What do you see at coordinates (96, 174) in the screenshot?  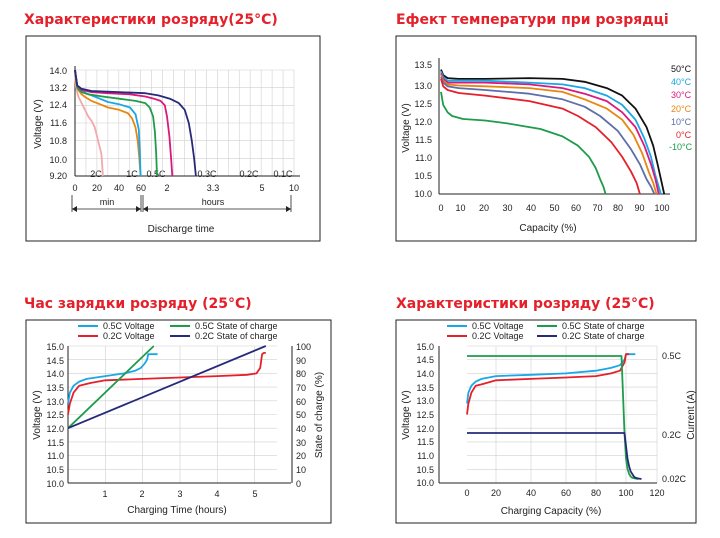 I see `chart1-label-2c: 2C` at bounding box center [96, 174].